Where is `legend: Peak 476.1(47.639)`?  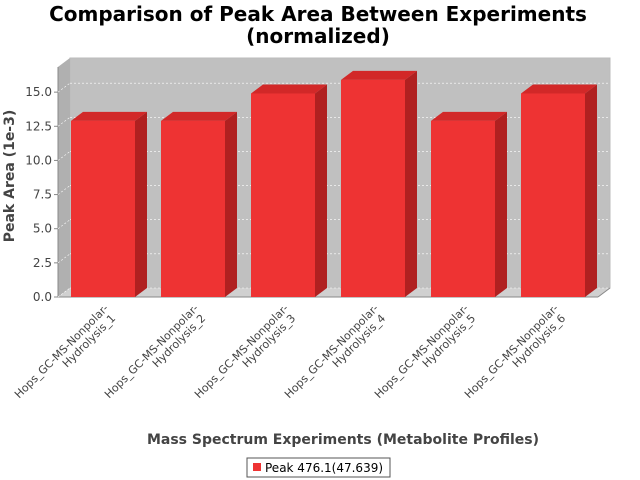 legend: Peak 476.1(47.639) is located at coordinates (318, 467).